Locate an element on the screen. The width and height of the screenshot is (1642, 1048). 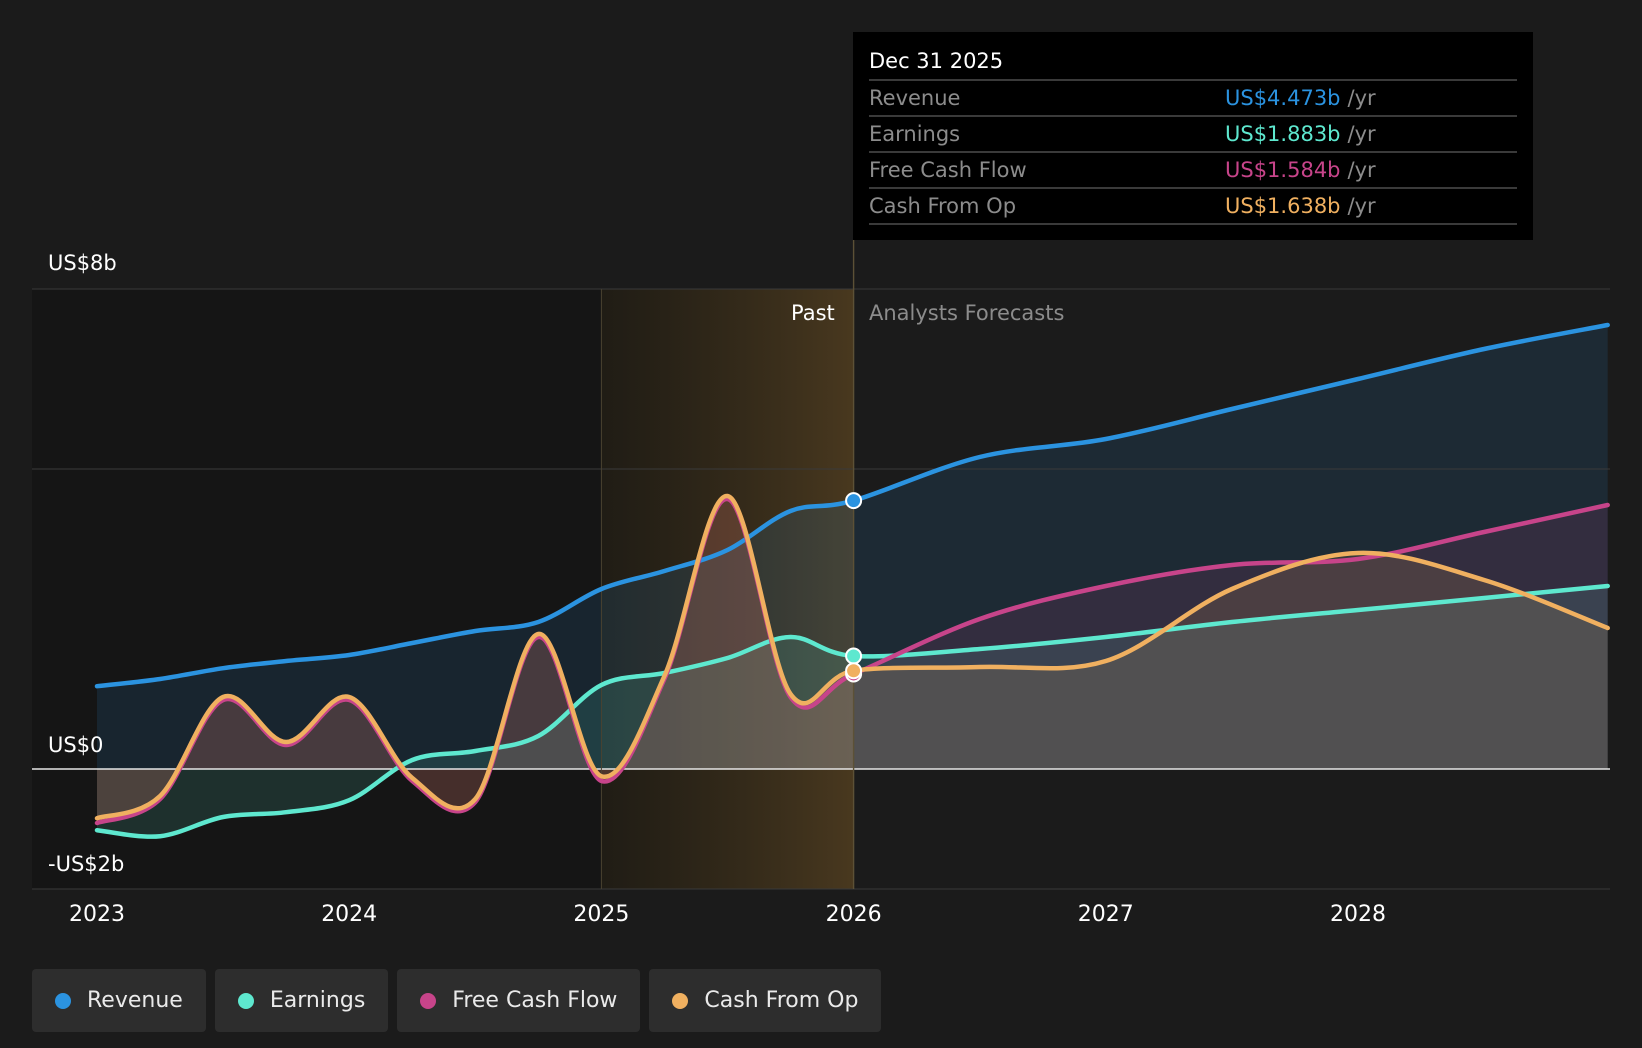
tooltip-row-revenue: Revenue US$4.473b /yr is located at coordinates (1193, 99).